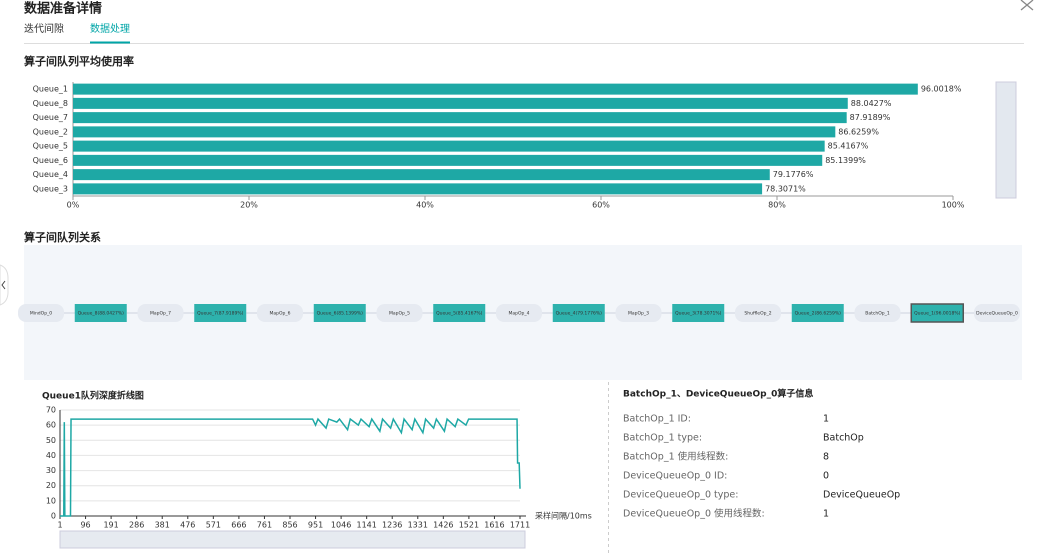  Describe the element at coordinates (238, 525) in the screenshot. I see `x-tick-label: 666` at that location.